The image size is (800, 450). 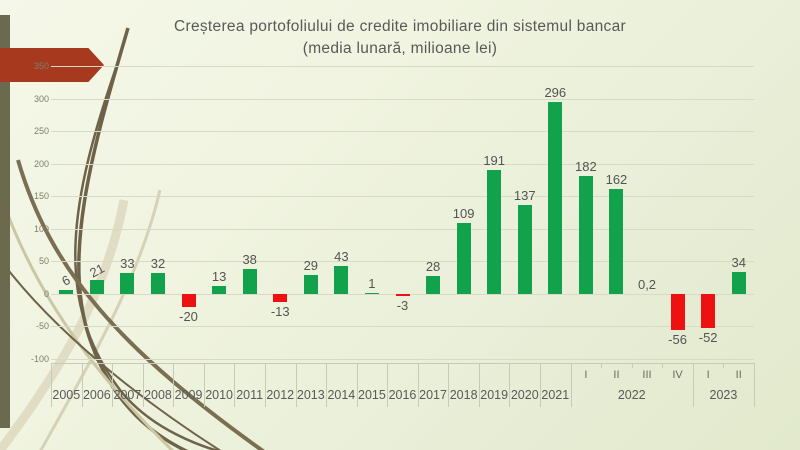 What do you see at coordinates (66, 291) in the screenshot?
I see `bar-2005` at bounding box center [66, 291].